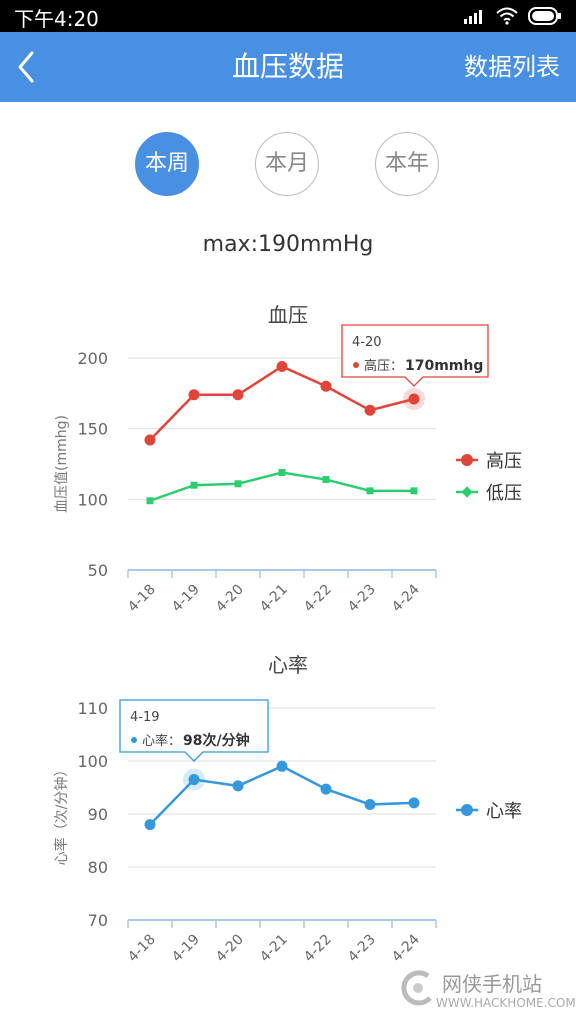 Image resolution: width=576 pixels, height=1024 pixels. I want to click on watermark-url: WWW.HACKHOME.COM, so click(506, 1003).